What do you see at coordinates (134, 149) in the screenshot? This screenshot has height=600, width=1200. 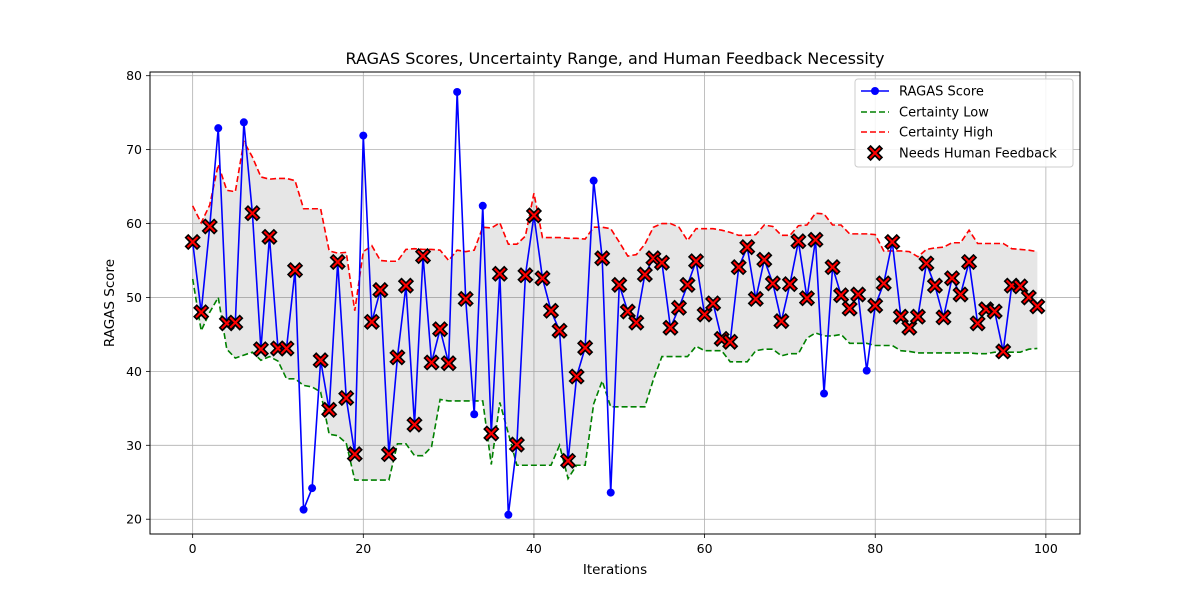 I see `y-tick-label: 70` at bounding box center [134, 149].